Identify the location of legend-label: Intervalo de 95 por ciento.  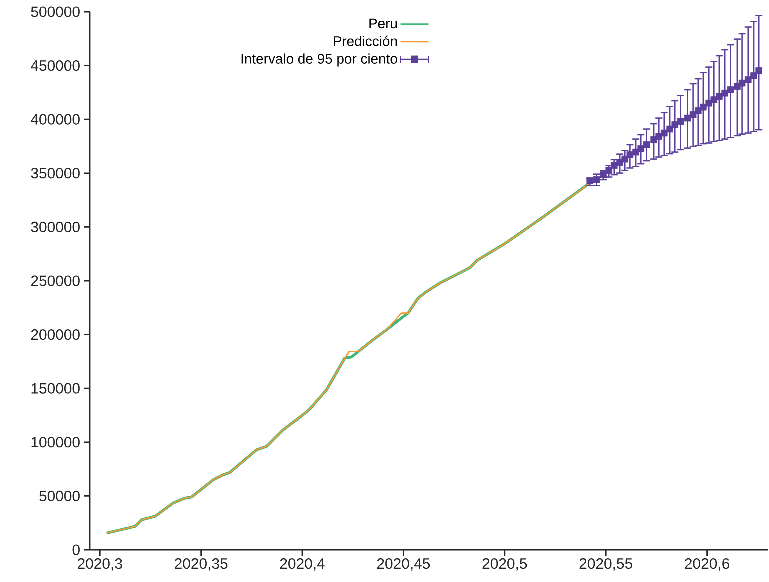
(320, 60).